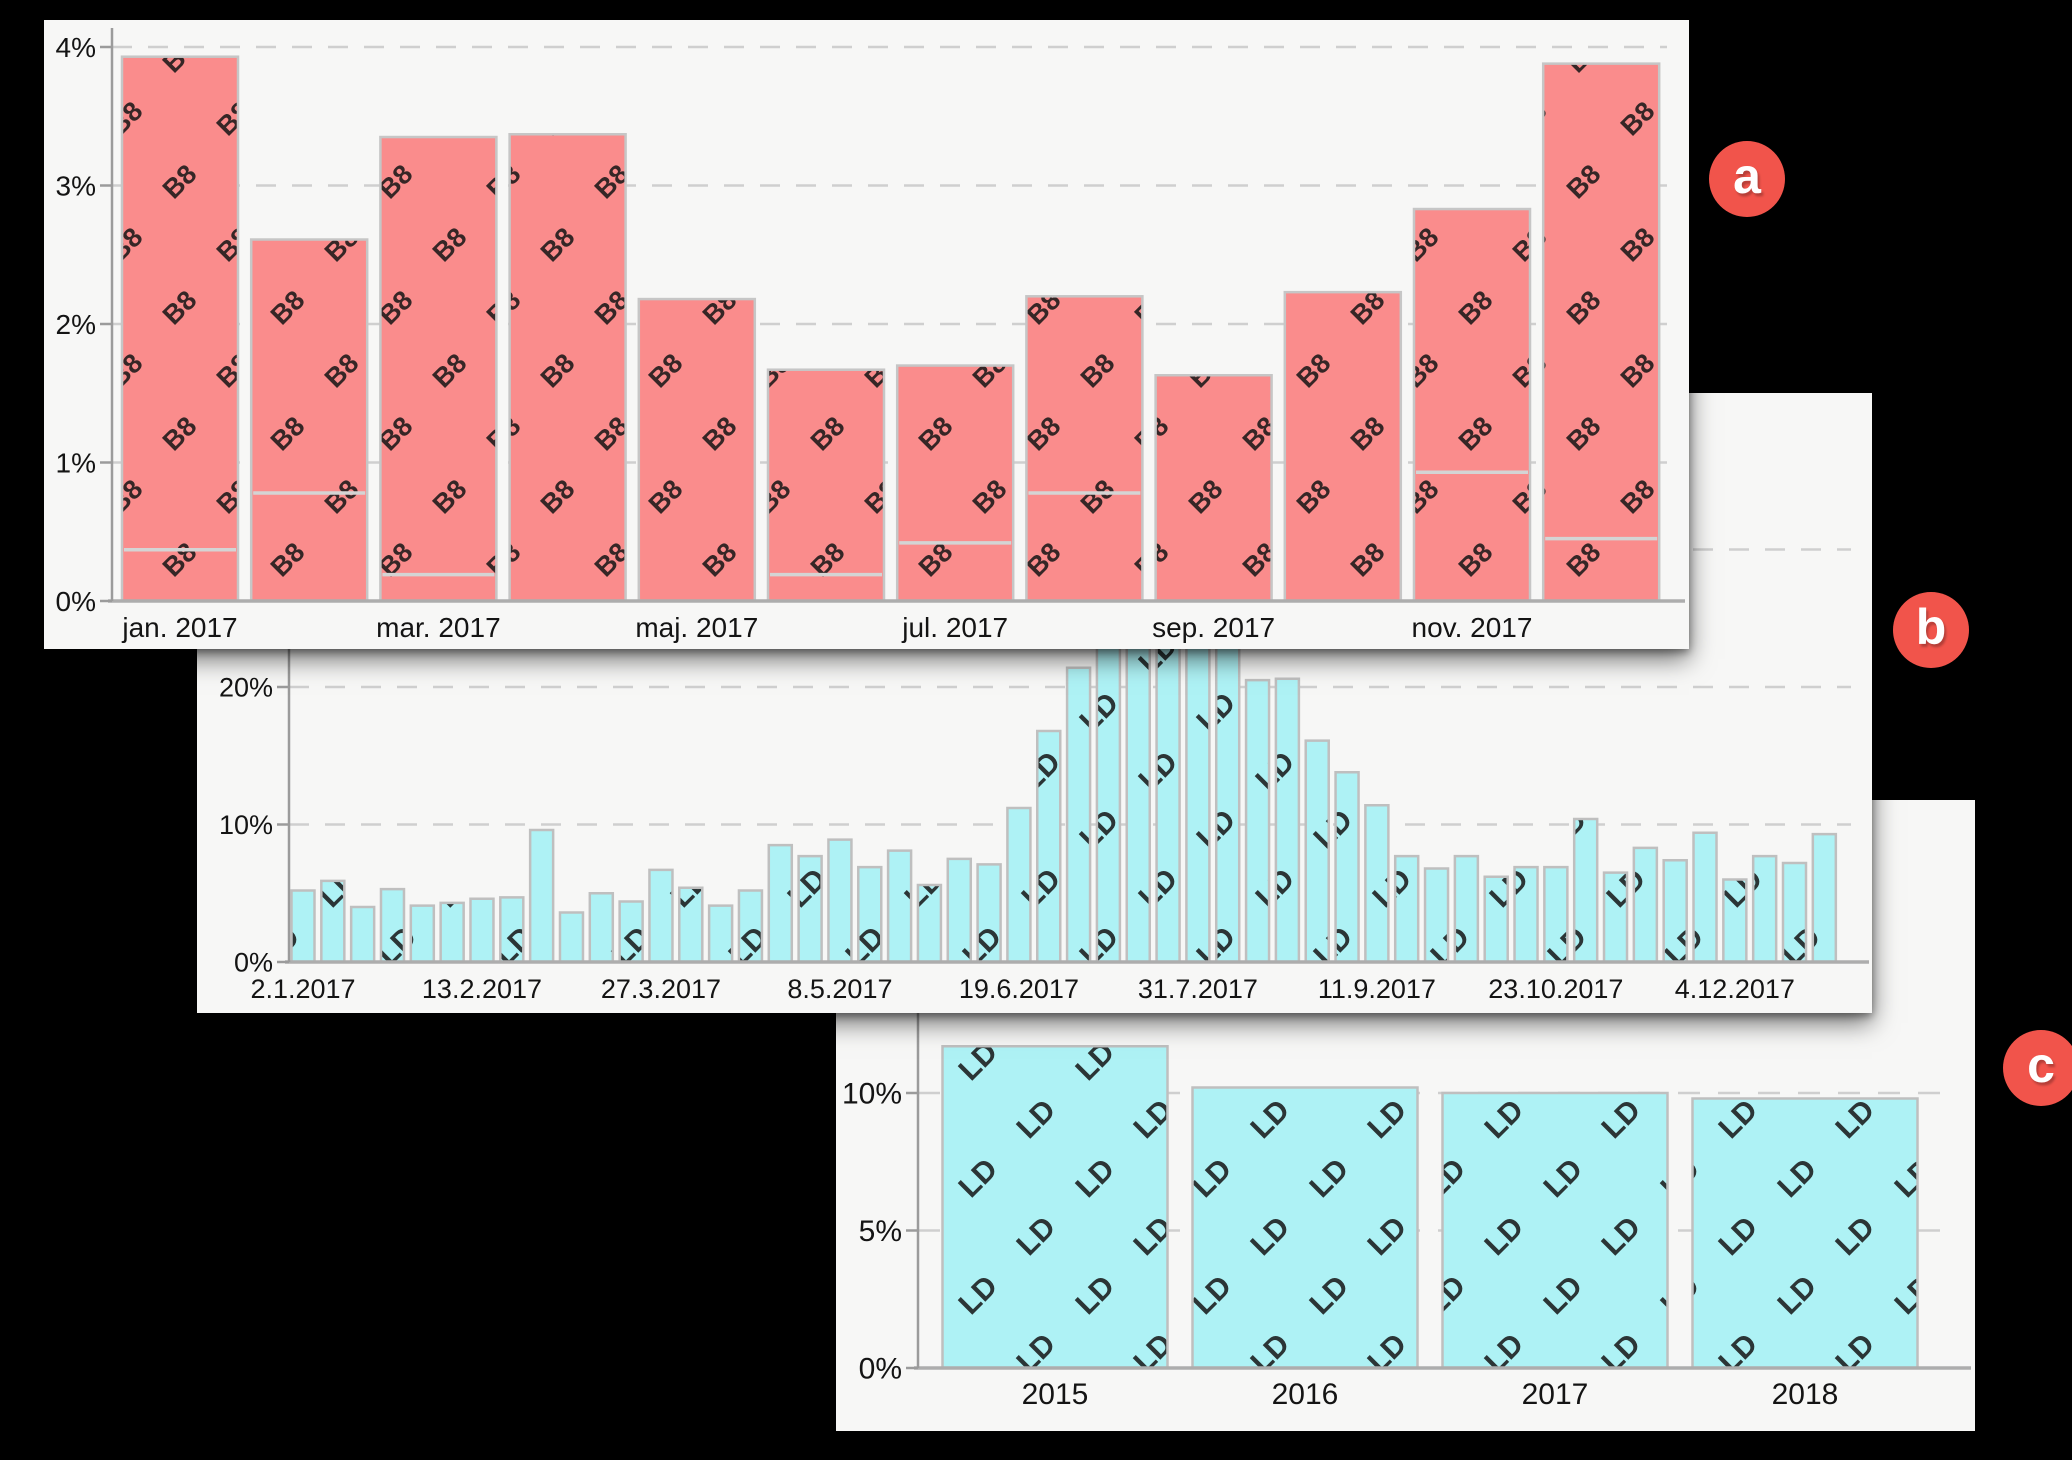 This screenshot has height=1460, width=2072. Describe the element at coordinates (246, 825) in the screenshot. I see `y-tick-label: 10%` at that location.